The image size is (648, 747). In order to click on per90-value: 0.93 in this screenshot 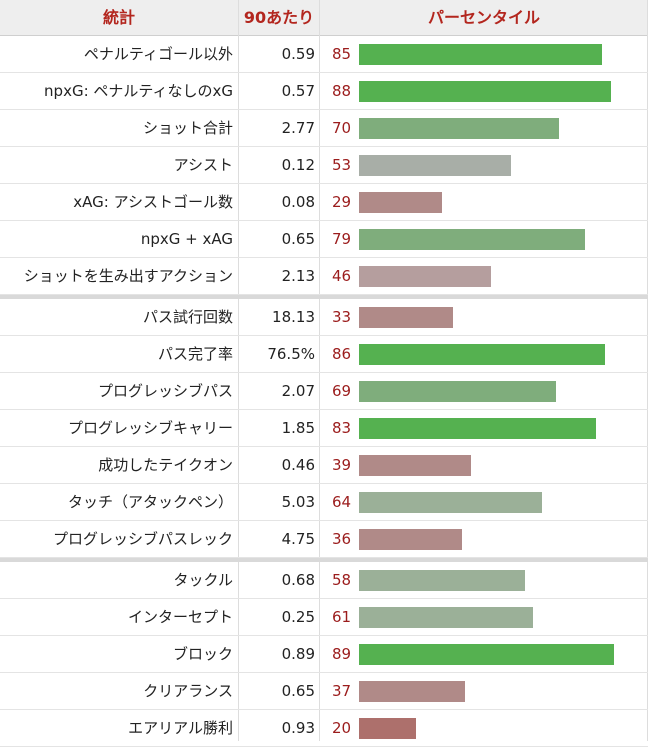, I will do `click(298, 728)`.